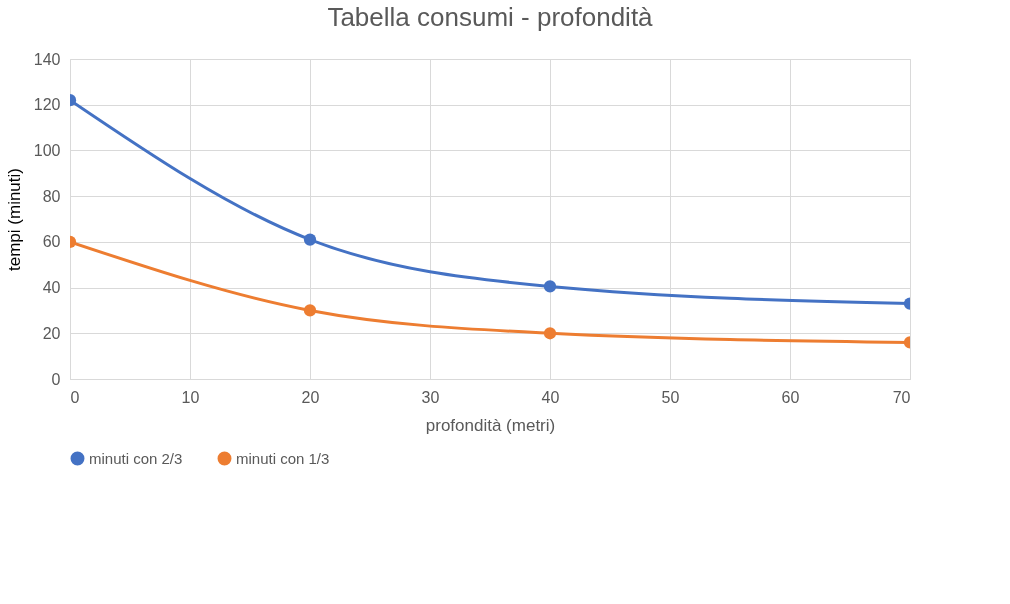 This screenshot has height=604, width=1010. What do you see at coordinates (283, 458) in the screenshot?
I see `legend-label: minuti con 1/3` at bounding box center [283, 458].